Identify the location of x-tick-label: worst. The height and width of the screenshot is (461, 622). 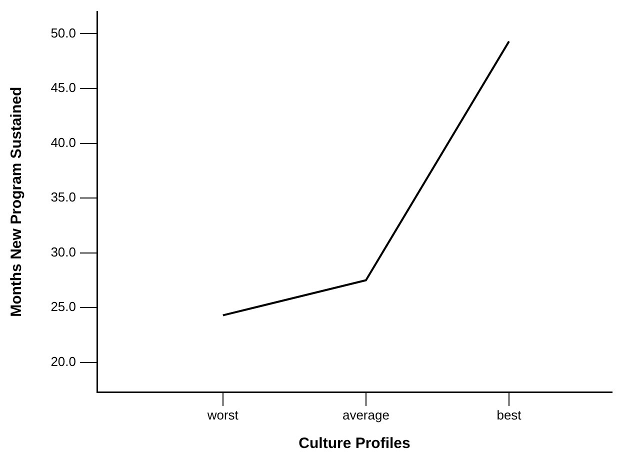
(222, 414).